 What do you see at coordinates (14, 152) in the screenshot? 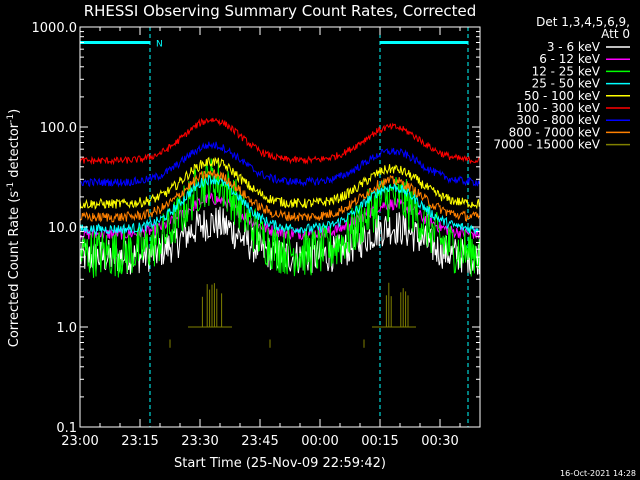
I see `y-axis-label-mid: detector` at bounding box center [14, 152].